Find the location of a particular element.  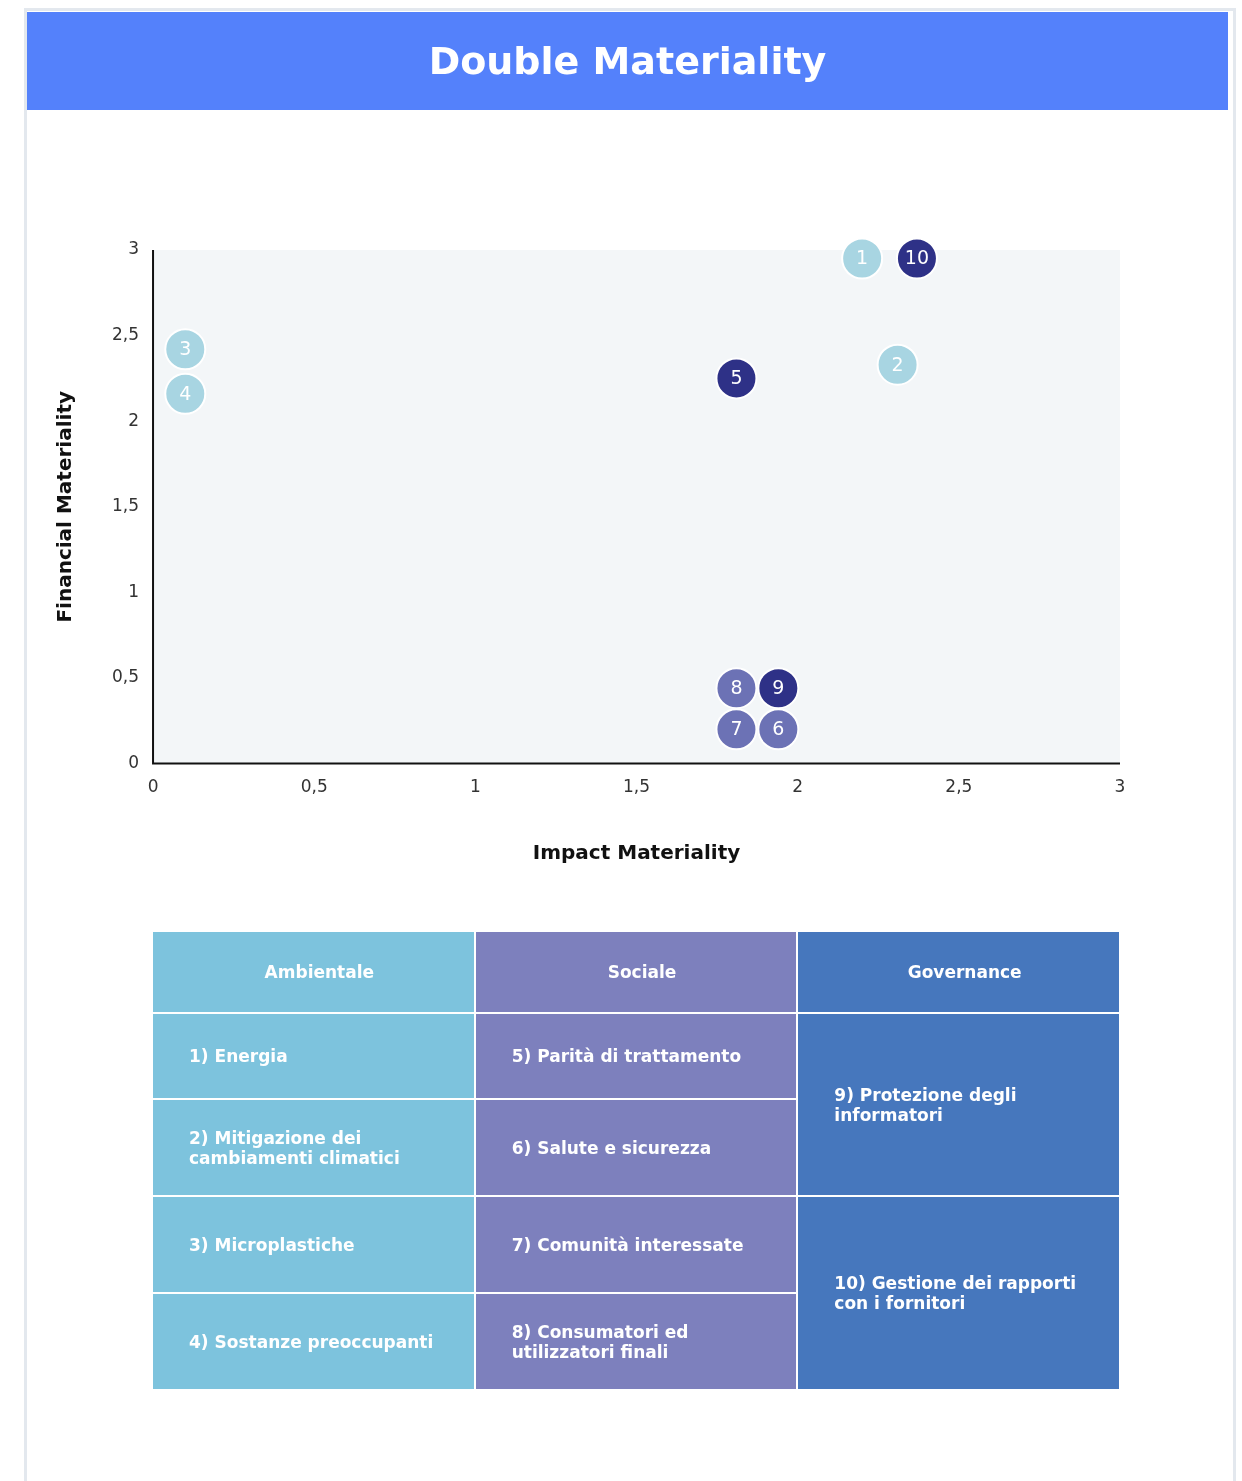

annotation: 1 is located at coordinates (862, 257).